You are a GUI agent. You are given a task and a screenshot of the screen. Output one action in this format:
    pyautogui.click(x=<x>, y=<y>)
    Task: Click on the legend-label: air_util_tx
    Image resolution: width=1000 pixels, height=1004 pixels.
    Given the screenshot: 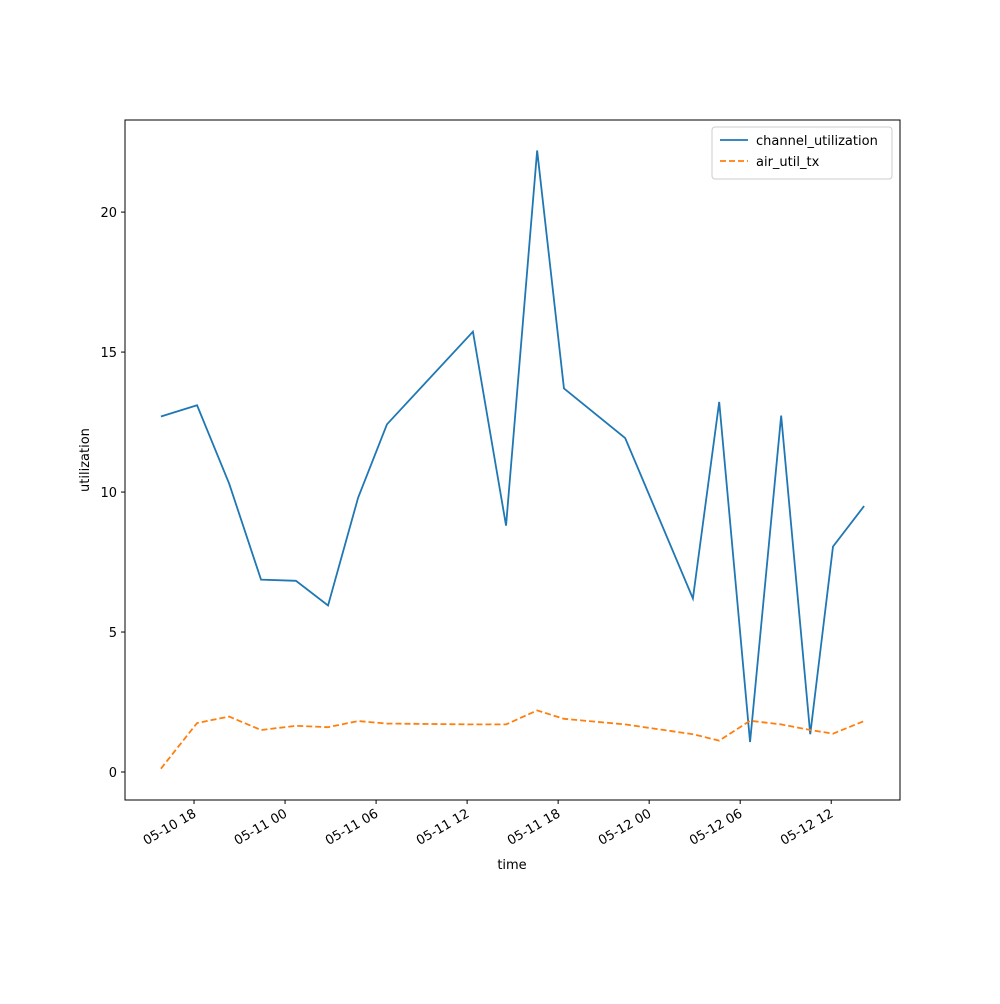 What is the action you would take?
    pyautogui.click(x=788, y=162)
    